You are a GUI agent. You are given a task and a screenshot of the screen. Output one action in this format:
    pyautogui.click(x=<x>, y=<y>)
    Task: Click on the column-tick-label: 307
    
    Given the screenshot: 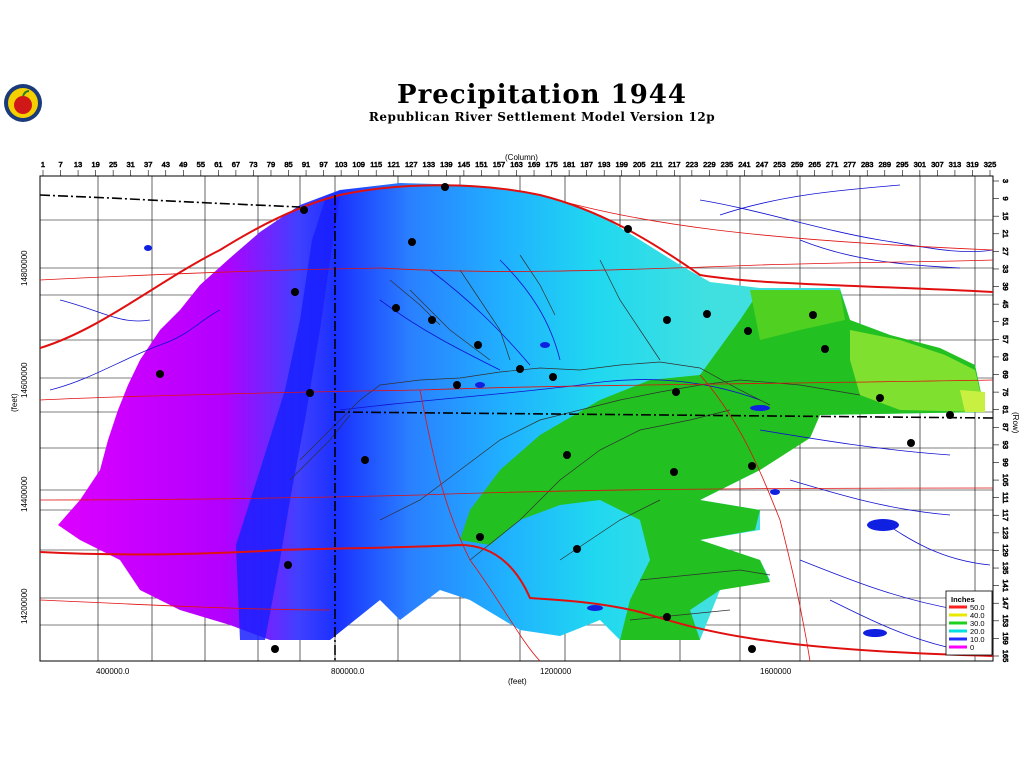 What is the action you would take?
    pyautogui.click(x=937, y=164)
    